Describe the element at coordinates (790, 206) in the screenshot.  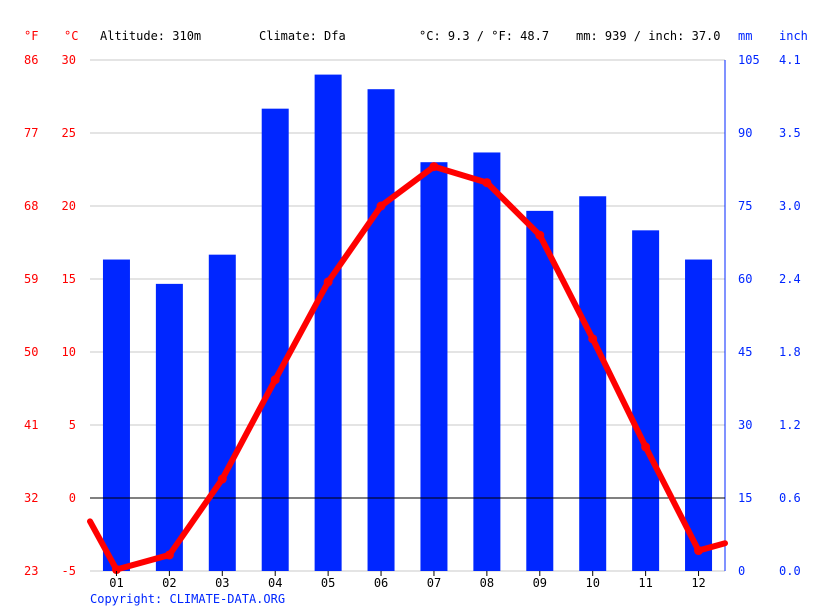
I see `inch-tick-label: 3.0` at that location.